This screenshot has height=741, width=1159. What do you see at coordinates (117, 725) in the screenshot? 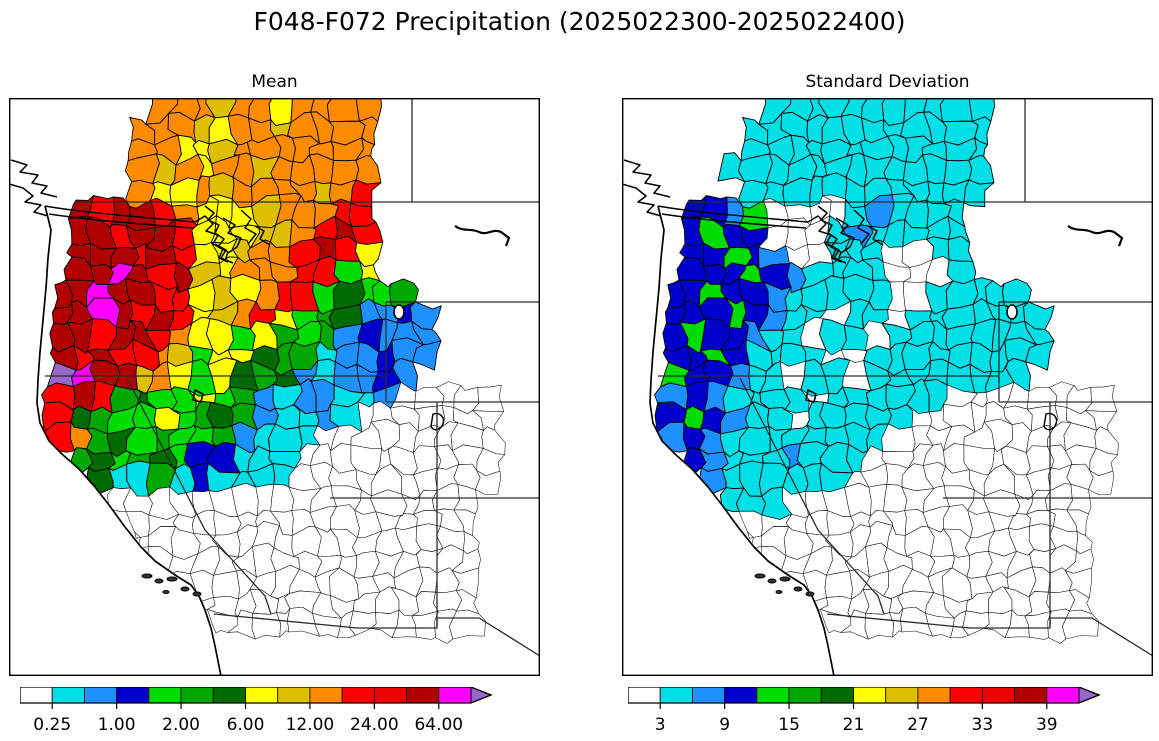
I see `colorbar-tick-label: 1.00` at bounding box center [117, 725].